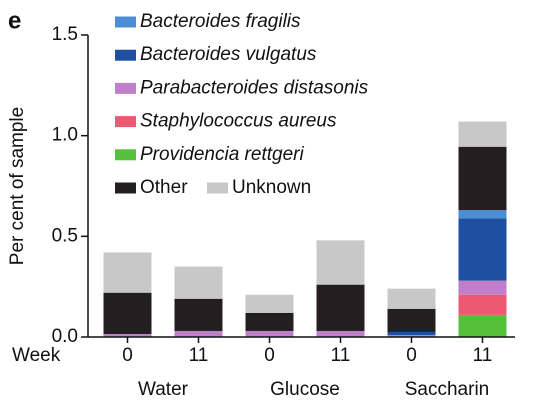 This screenshot has width=536, height=420. I want to click on y-tick-label: 0.5, so click(65, 235).